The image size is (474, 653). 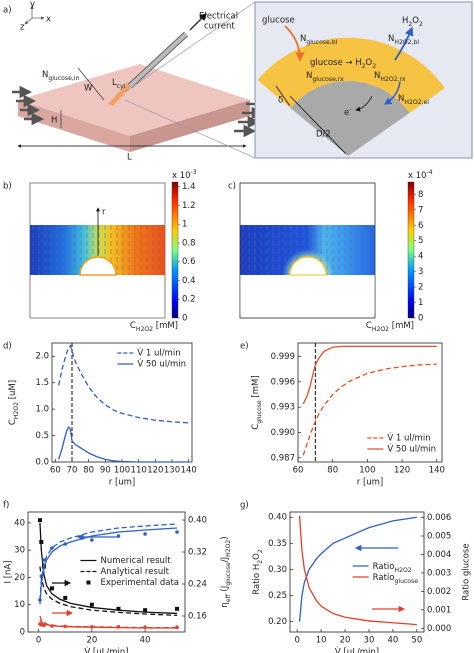 What do you see at coordinates (225, 559) in the screenshot?
I see `text-part: /J` at bounding box center [225, 559].